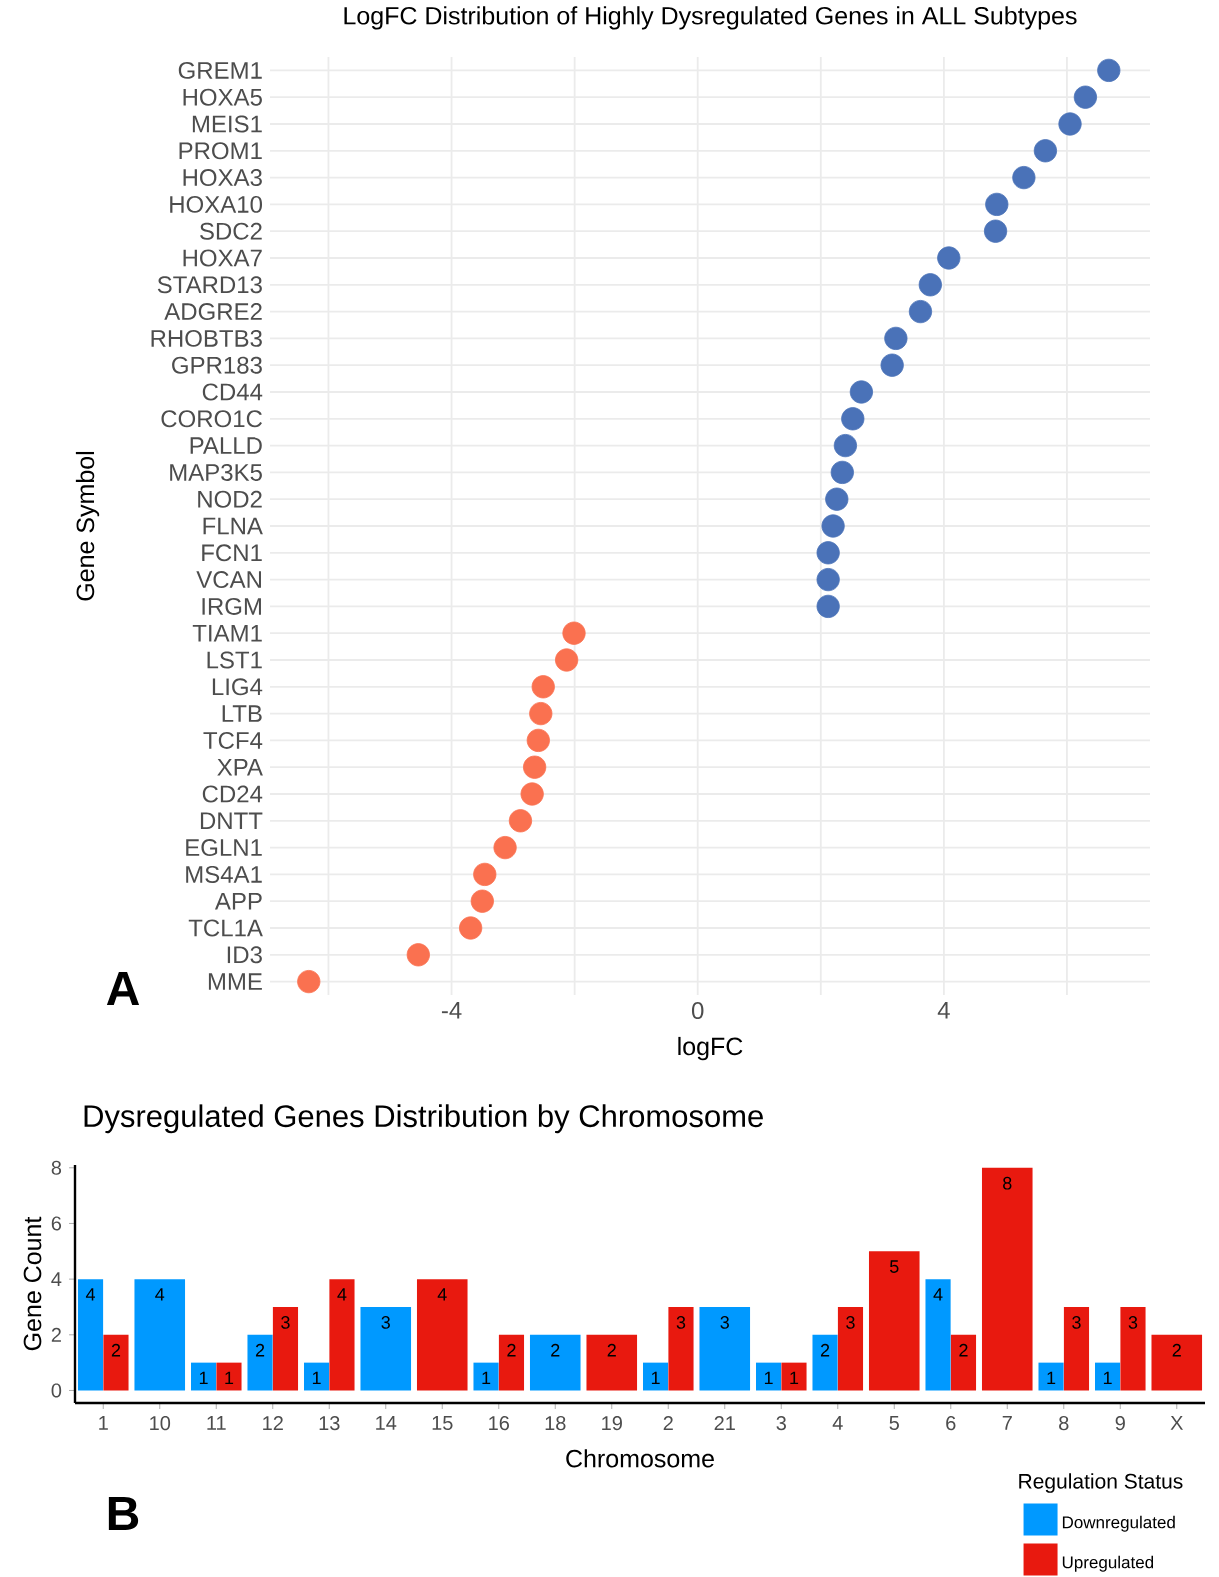  I want to click on y-tick-label: HOXA3, so click(222, 178).